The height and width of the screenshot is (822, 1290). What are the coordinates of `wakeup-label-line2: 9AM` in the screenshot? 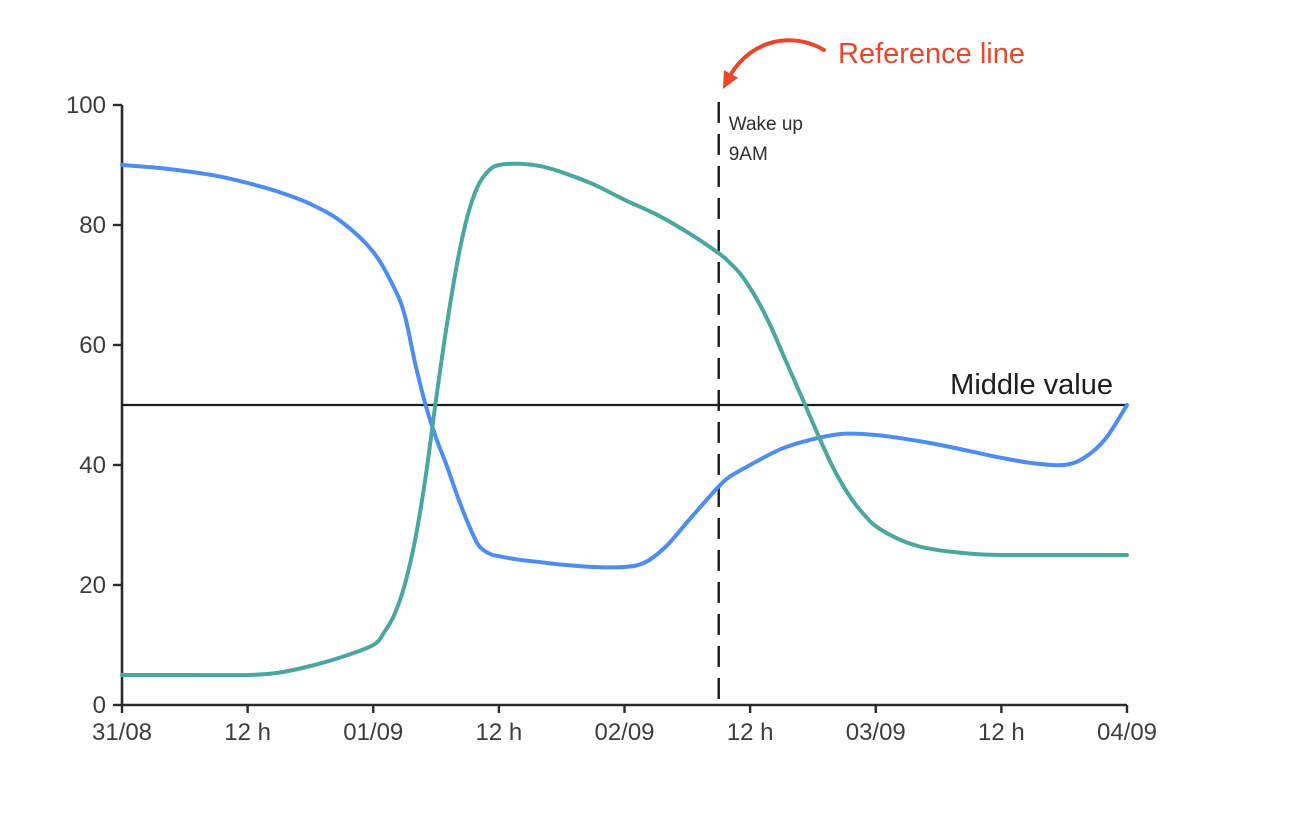 It's located at (748, 154).